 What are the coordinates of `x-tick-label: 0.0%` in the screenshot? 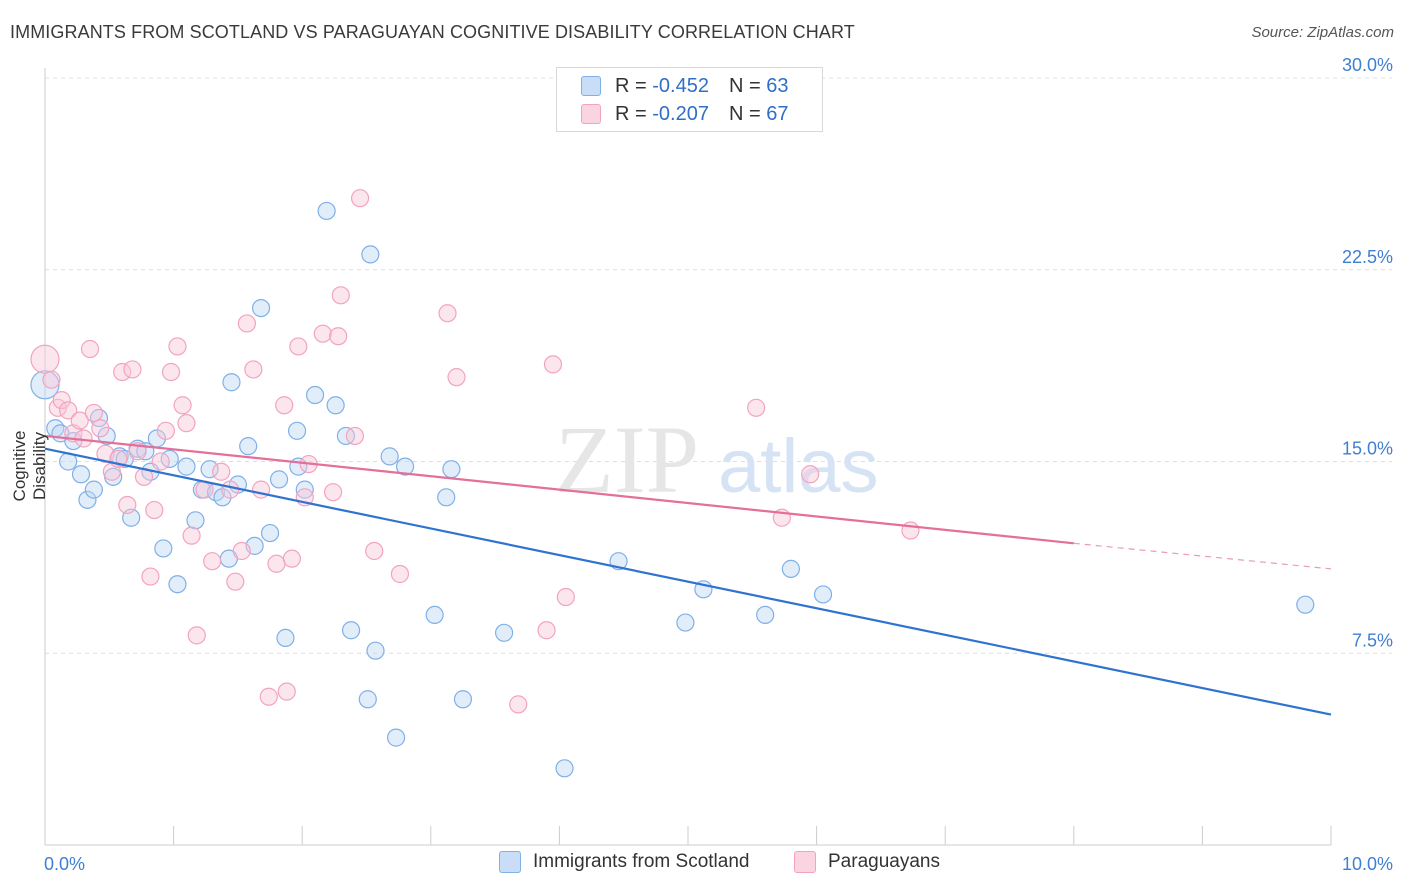 It's located at (64, 864).